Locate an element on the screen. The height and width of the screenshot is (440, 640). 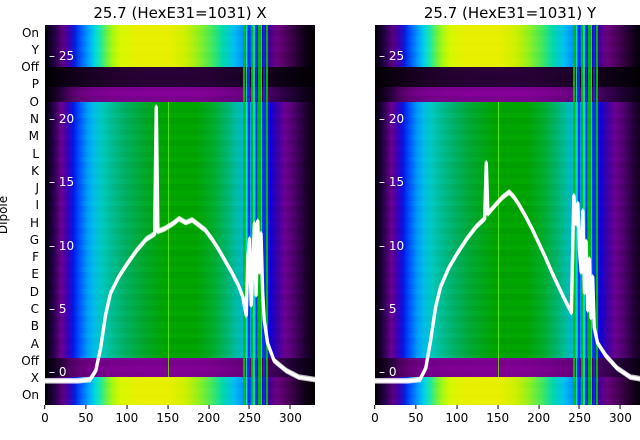
panel-title-right: 25.7 (HexE31=1031) Y is located at coordinates (510, 13).